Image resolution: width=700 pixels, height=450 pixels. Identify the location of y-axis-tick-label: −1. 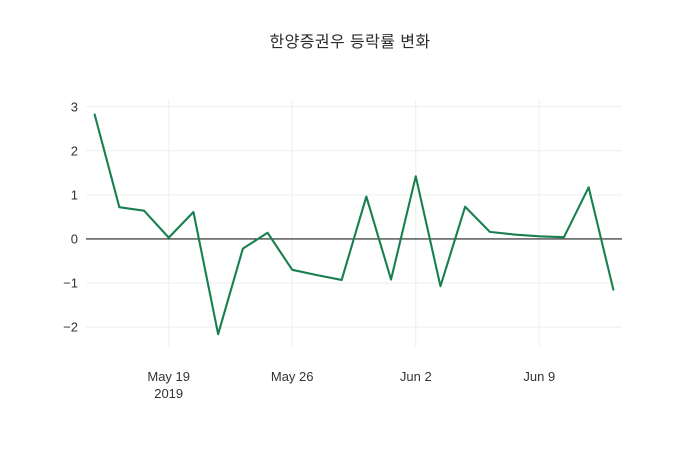
(70, 283).